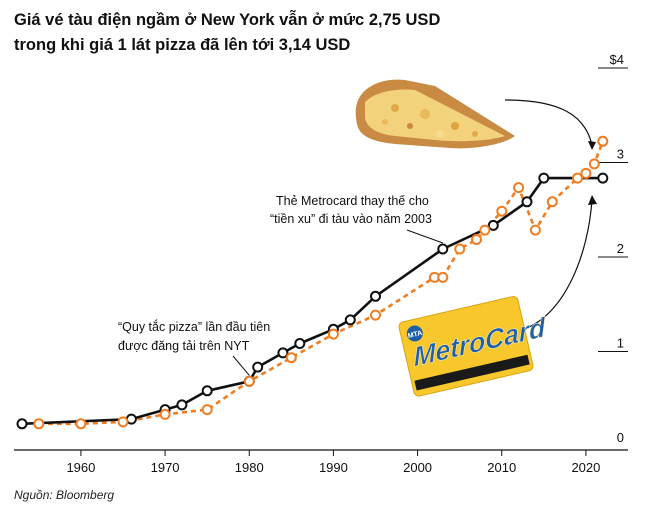 Image resolution: width=648 pixels, height=508 pixels. Describe the element at coordinates (64, 495) in the screenshot. I see `source-note: Nguồn: Bloomberg` at that location.